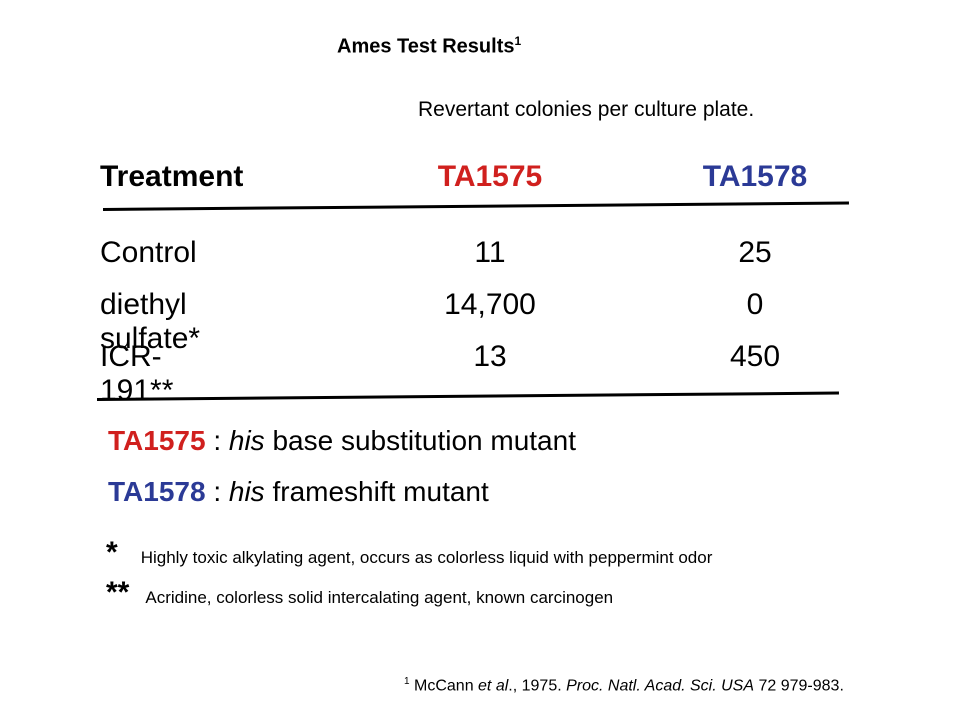 This screenshot has height=720, width=960. I want to click on definition-ta1575: TA1575 : his base substitution mutant, so click(342, 441).